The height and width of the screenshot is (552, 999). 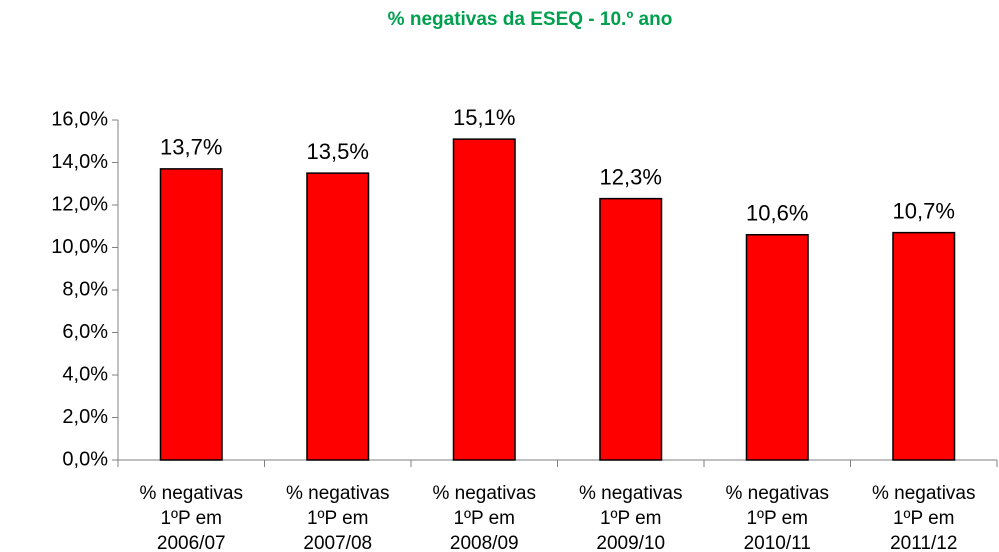 What do you see at coordinates (924, 517) in the screenshot?
I see `x-tick-label: % negativas 1ºP em 2011/12` at bounding box center [924, 517].